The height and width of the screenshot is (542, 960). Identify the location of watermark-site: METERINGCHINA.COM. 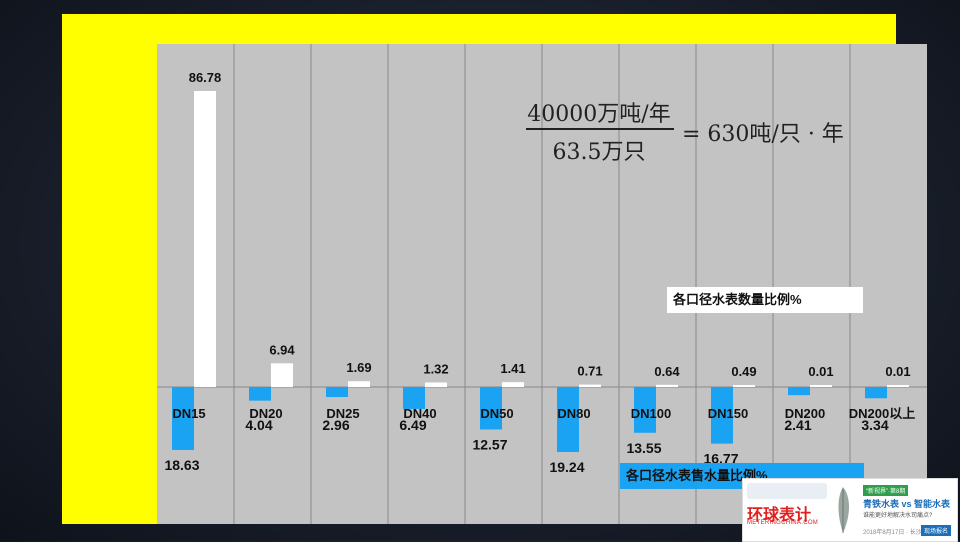
(783, 523).